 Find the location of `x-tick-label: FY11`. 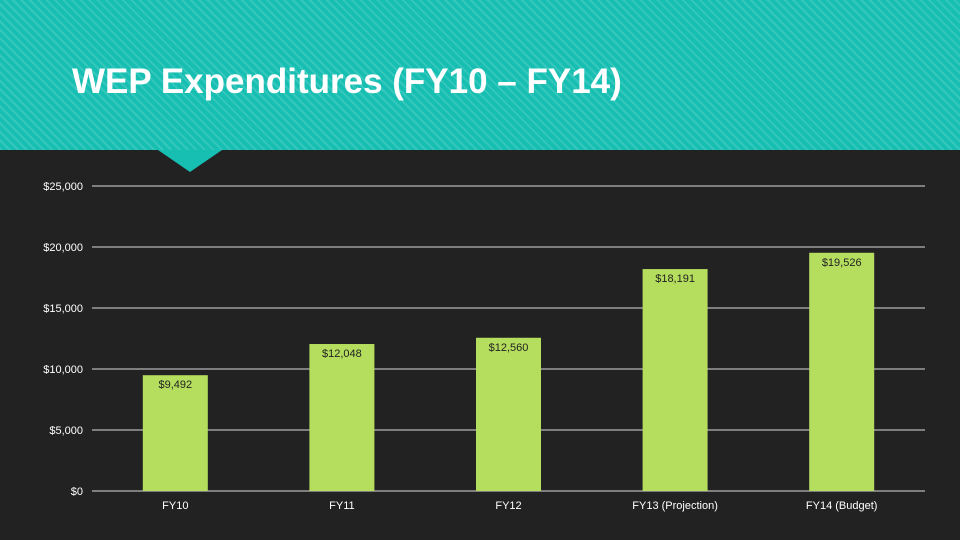

x-tick-label: FY11 is located at coordinates (341, 506).